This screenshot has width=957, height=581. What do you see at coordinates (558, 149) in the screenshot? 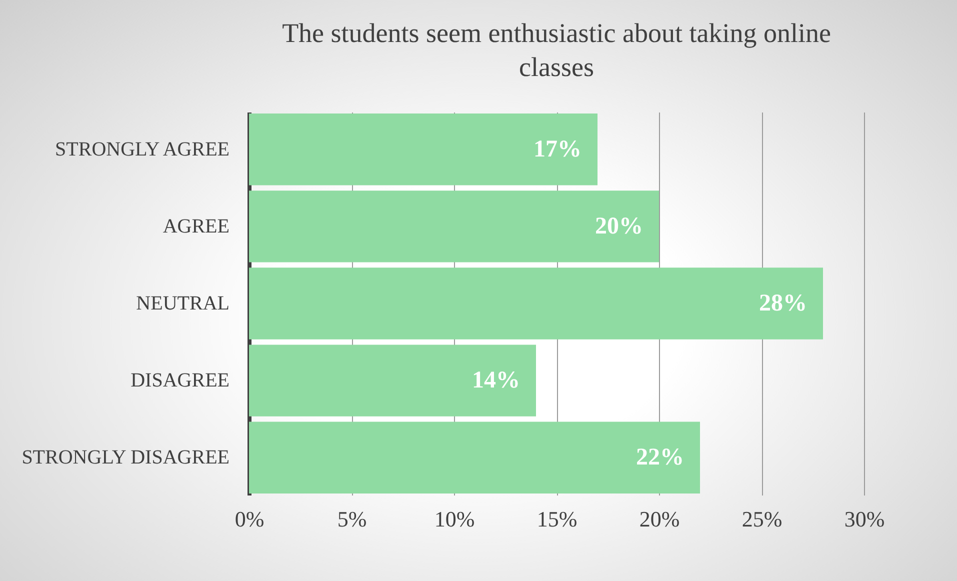
I see `data-label: 17%` at bounding box center [558, 149].